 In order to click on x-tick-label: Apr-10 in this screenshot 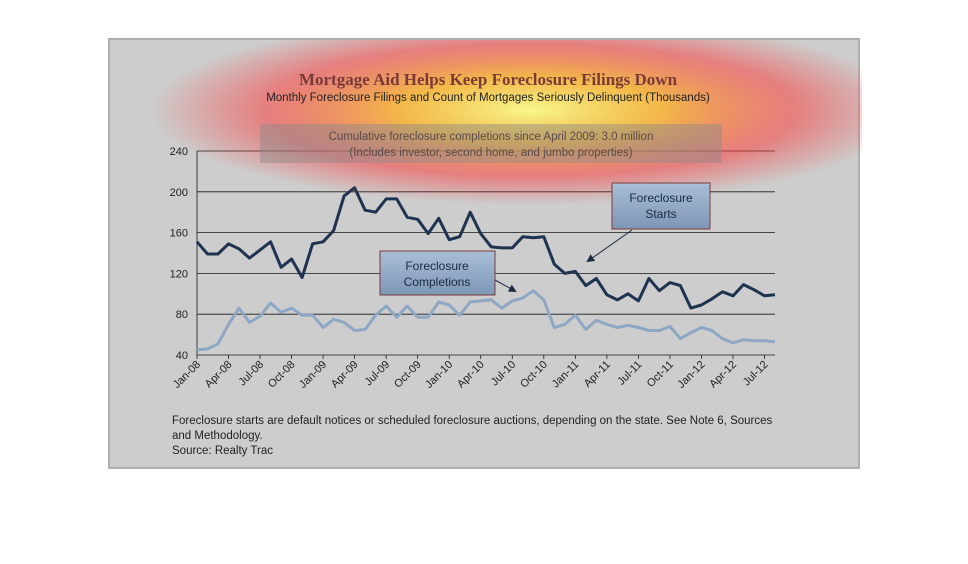, I will do `click(471, 375)`.